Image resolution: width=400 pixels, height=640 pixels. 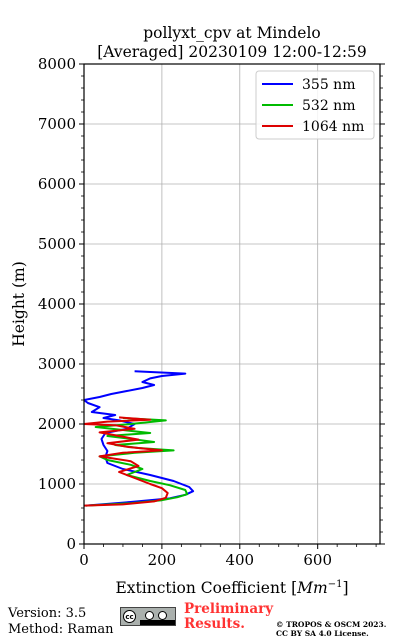 What do you see at coordinates (71, 544) in the screenshot?
I see `y-tick-label: 0` at bounding box center [71, 544].